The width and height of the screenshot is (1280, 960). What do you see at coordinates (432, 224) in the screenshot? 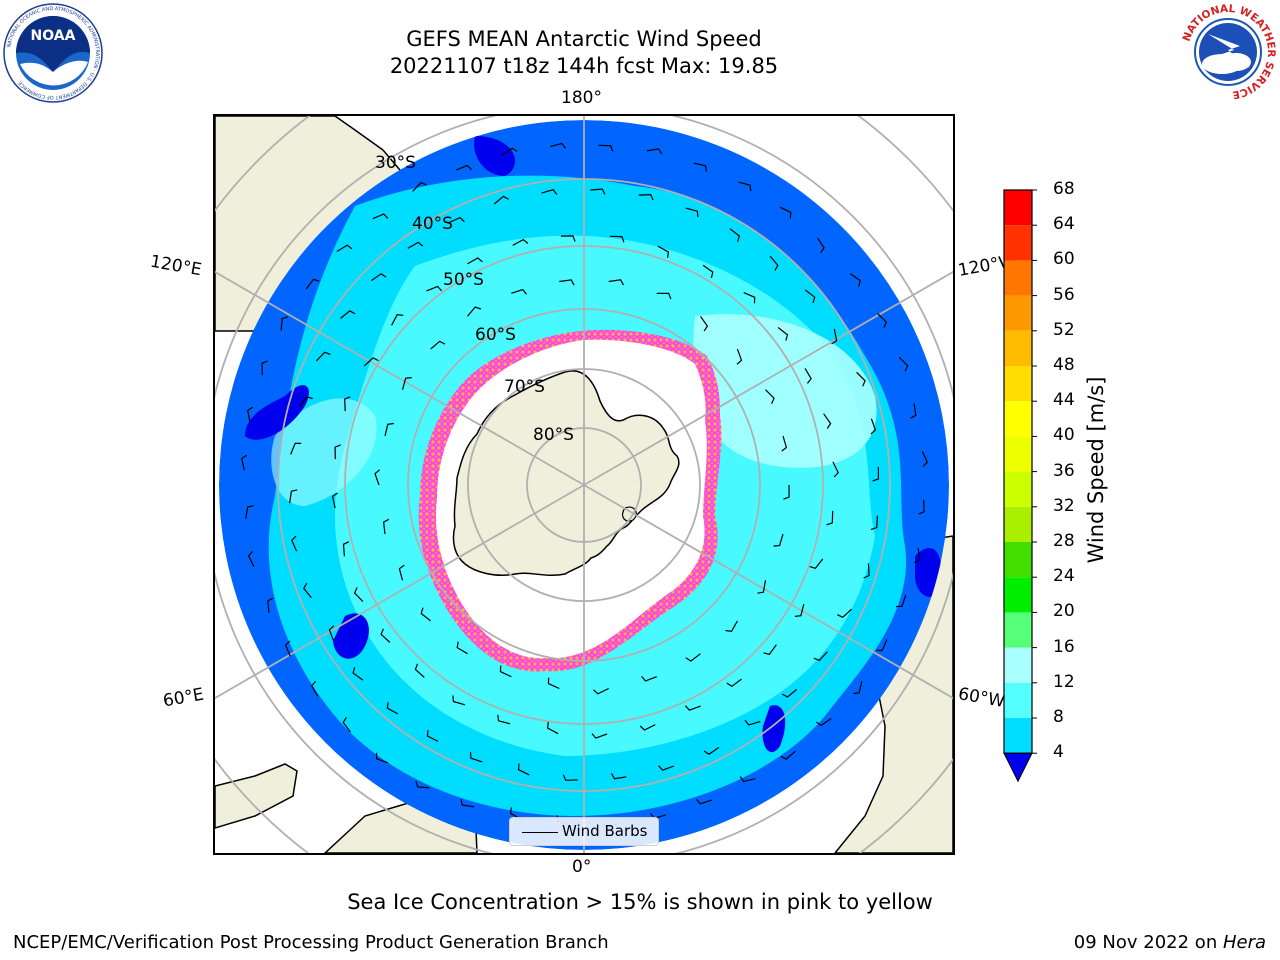
I see `lat-label-40s: 40°S` at bounding box center [432, 224].